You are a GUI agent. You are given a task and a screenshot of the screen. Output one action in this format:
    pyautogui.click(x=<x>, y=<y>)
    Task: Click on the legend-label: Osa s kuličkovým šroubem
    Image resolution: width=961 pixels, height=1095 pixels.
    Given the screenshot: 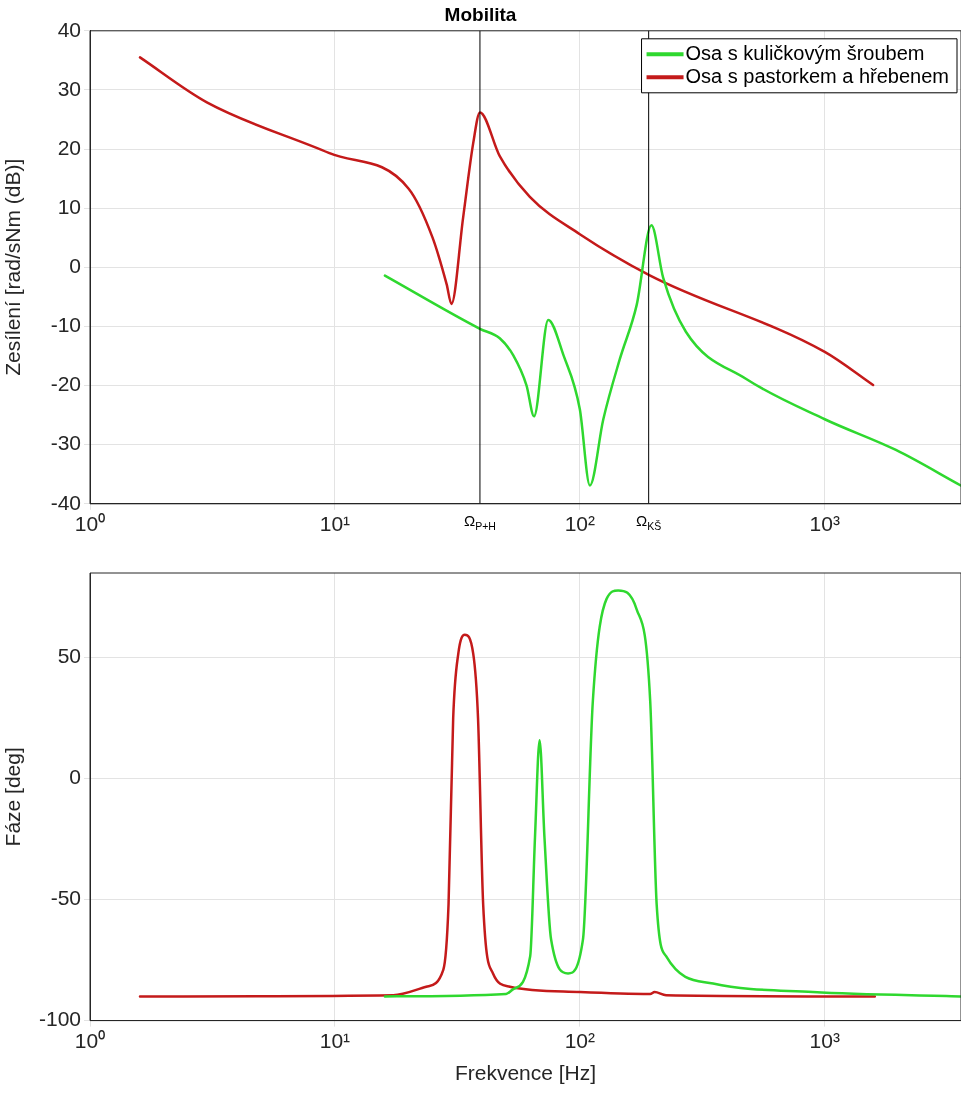 What is the action you would take?
    pyautogui.click(x=805, y=52)
    